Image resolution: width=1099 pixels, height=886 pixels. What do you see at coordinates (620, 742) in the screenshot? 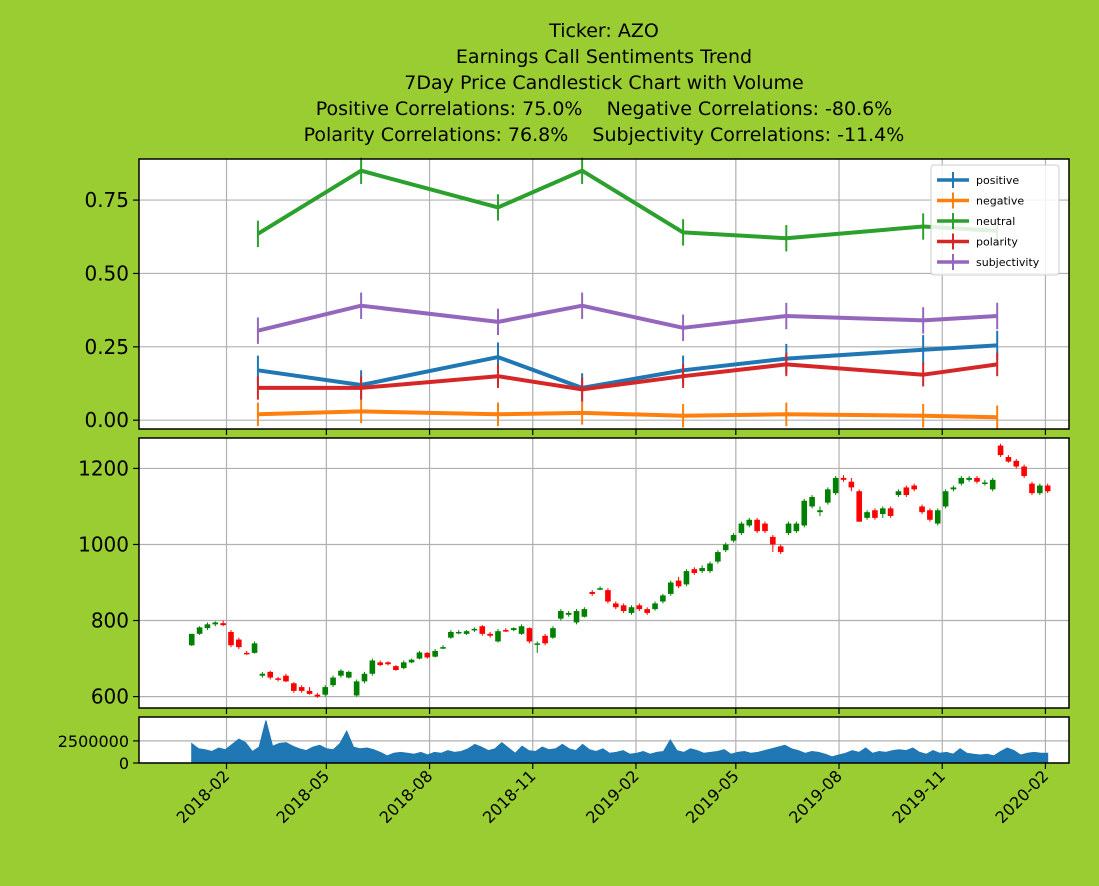
I see `volume-area` at bounding box center [620, 742].